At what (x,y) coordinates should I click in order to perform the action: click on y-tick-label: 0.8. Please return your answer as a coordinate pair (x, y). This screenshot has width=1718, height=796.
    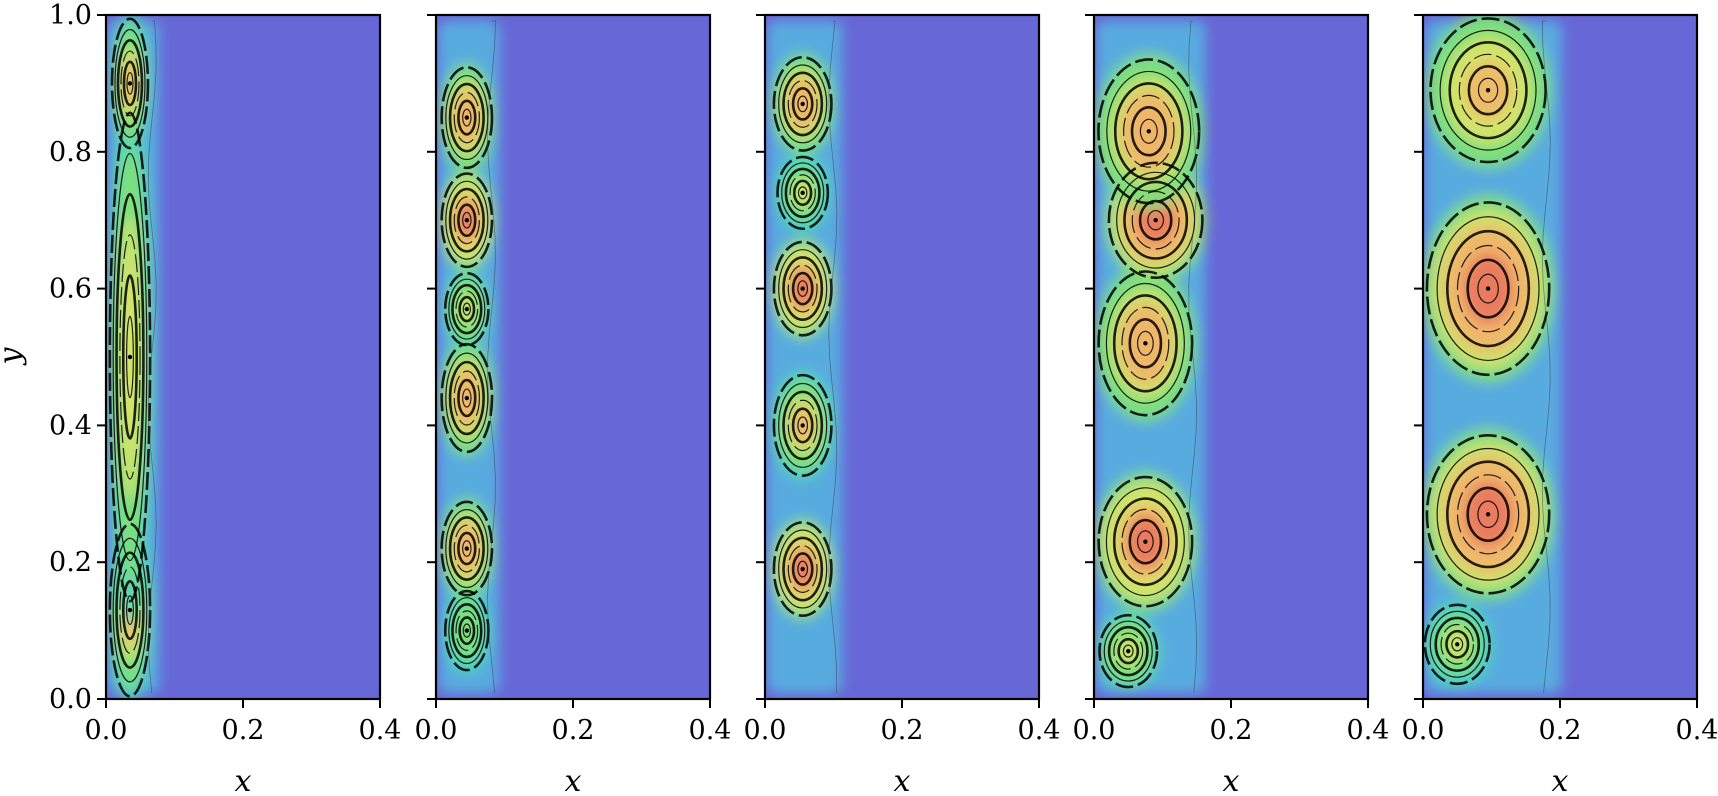
    Looking at the image, I should click on (70, 152).